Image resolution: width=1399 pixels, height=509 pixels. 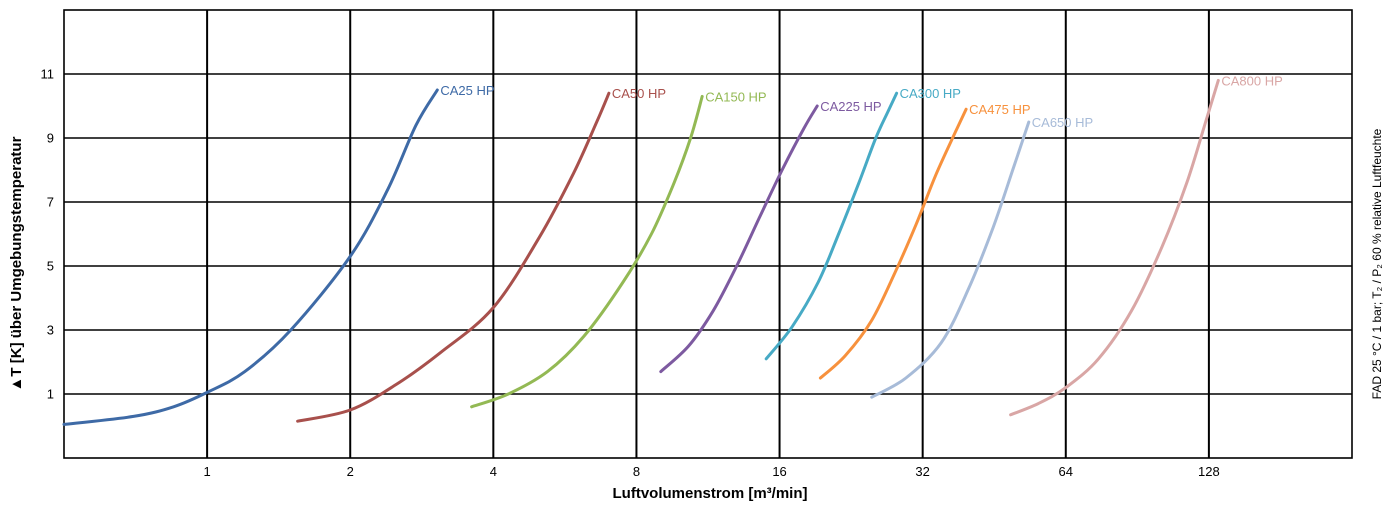 What do you see at coordinates (636, 471) in the screenshot?
I see `x-tick-label: 8` at bounding box center [636, 471].